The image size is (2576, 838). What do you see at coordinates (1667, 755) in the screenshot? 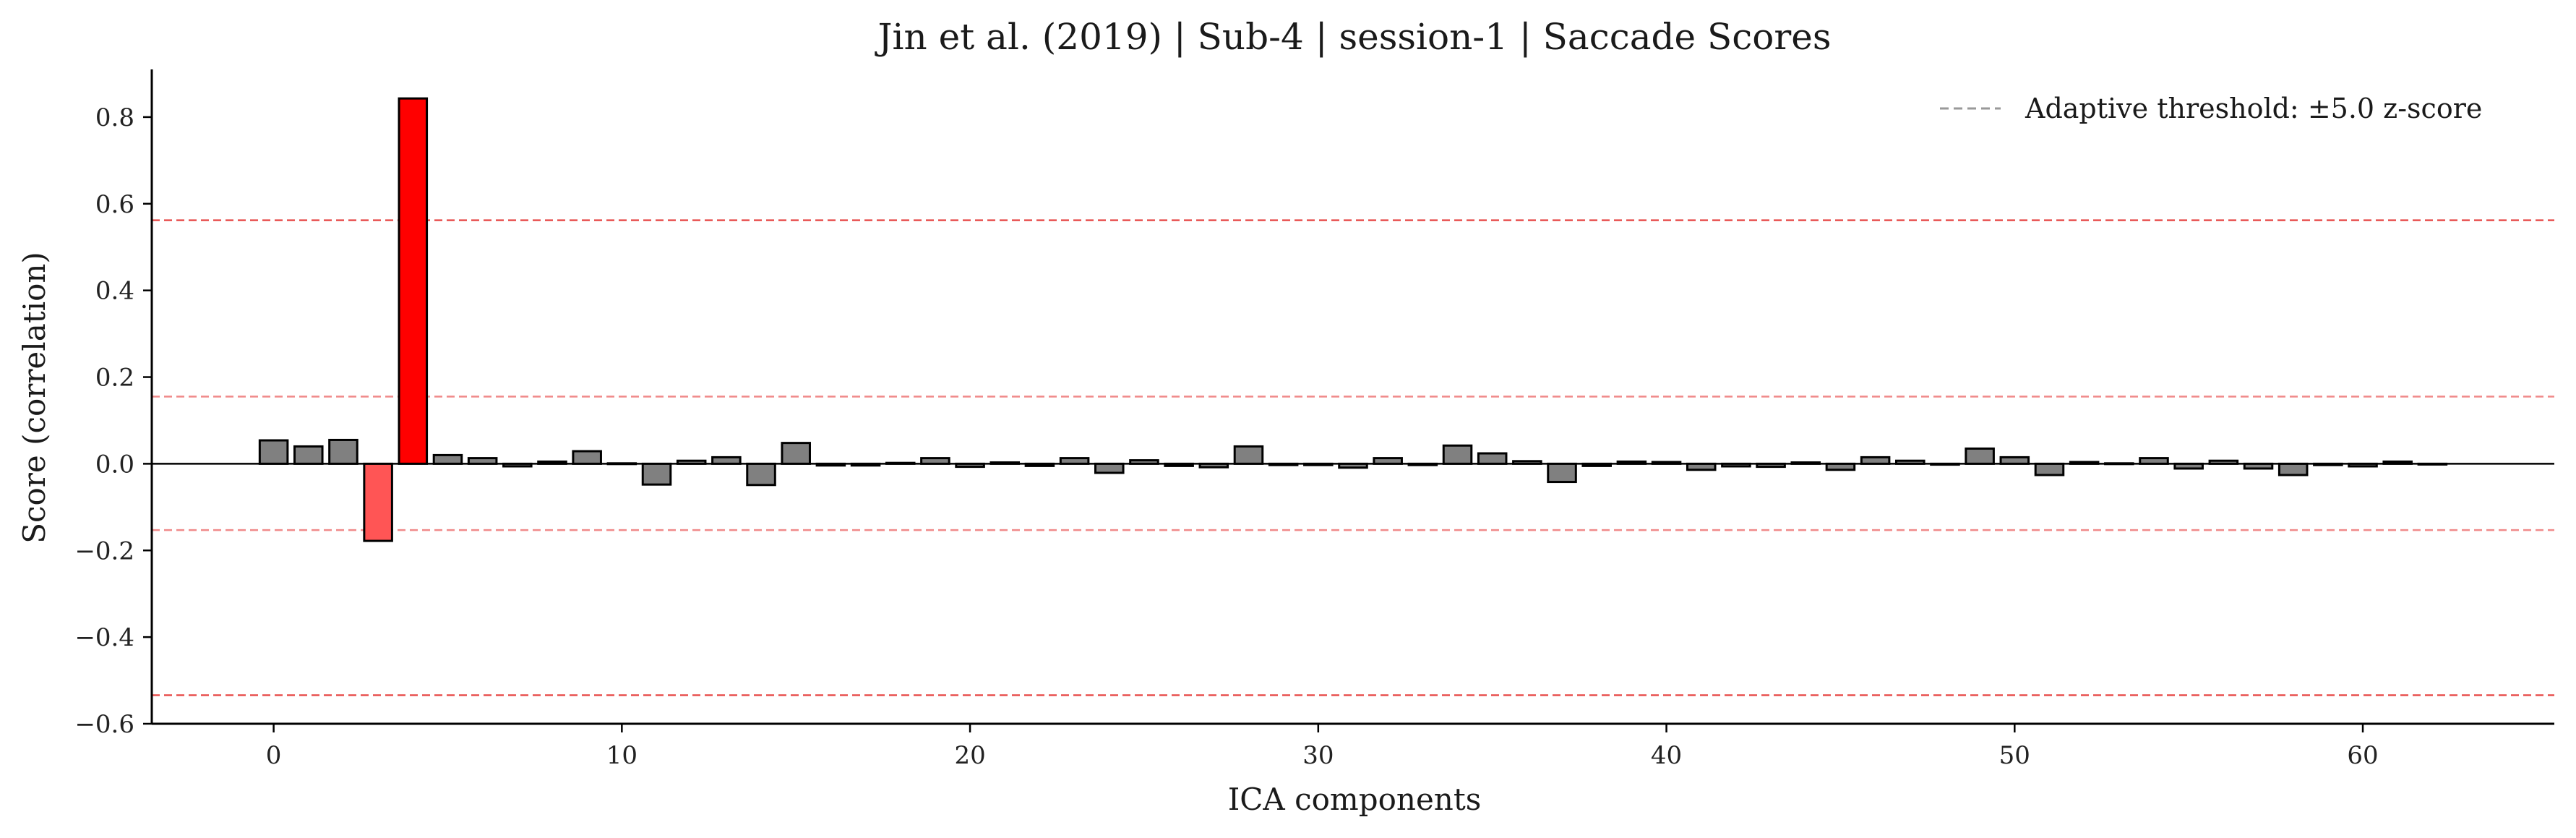
I see `x-tick-label: 40` at bounding box center [1667, 755].